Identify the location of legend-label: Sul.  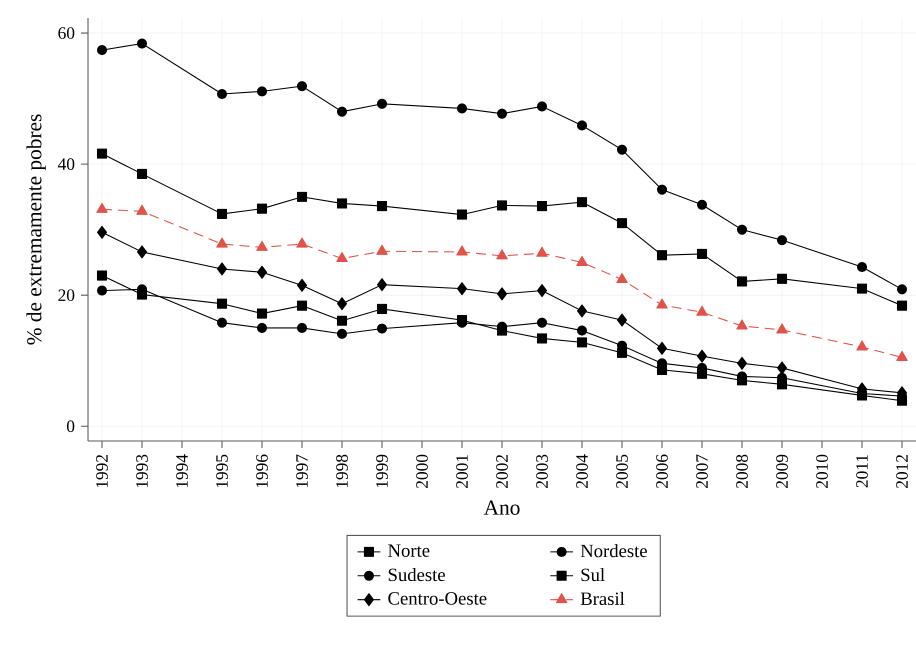
(593, 575).